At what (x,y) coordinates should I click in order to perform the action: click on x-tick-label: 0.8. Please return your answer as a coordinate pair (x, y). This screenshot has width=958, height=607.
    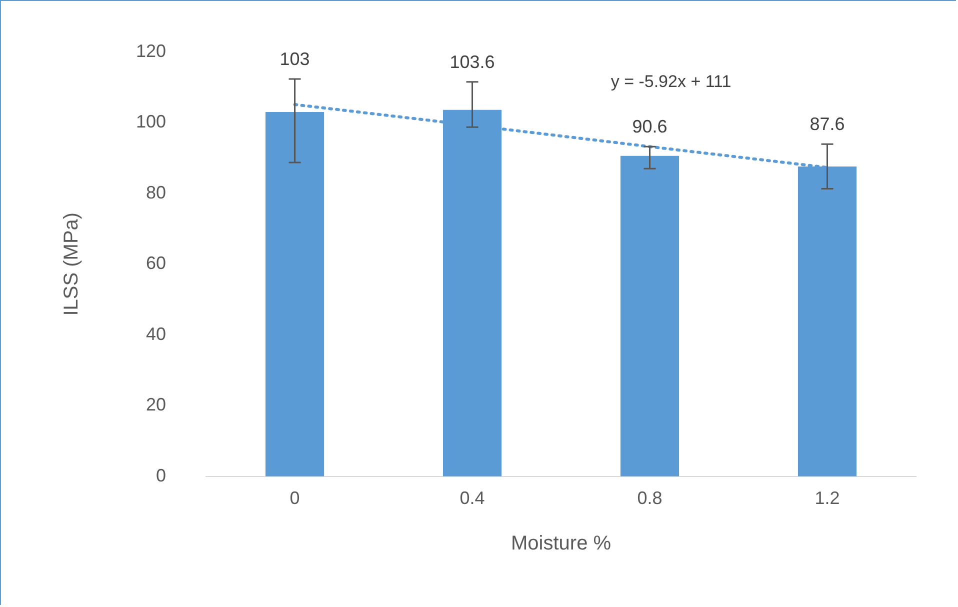
    Looking at the image, I should click on (649, 498).